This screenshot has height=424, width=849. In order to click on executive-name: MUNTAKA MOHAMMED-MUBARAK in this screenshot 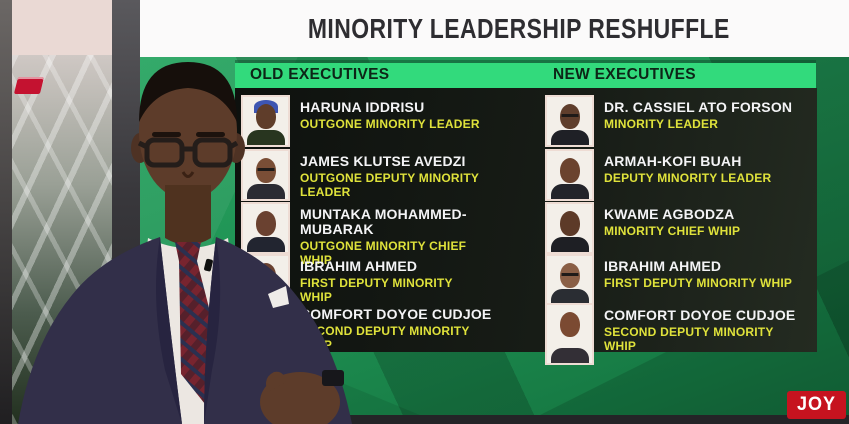, I will do `click(383, 221)`.